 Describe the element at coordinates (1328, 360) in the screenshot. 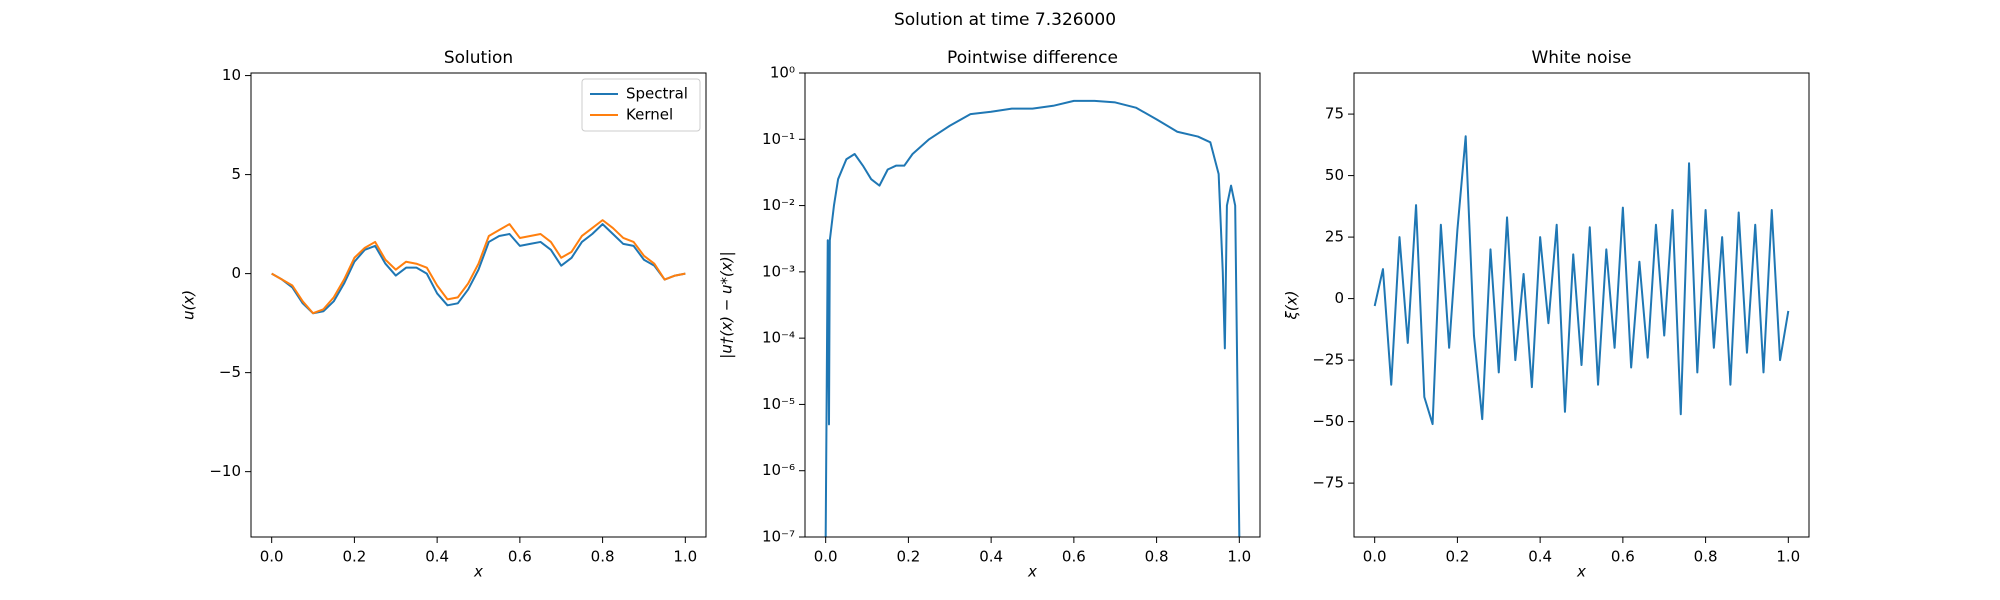

I see `y-tick-label: −25` at that location.